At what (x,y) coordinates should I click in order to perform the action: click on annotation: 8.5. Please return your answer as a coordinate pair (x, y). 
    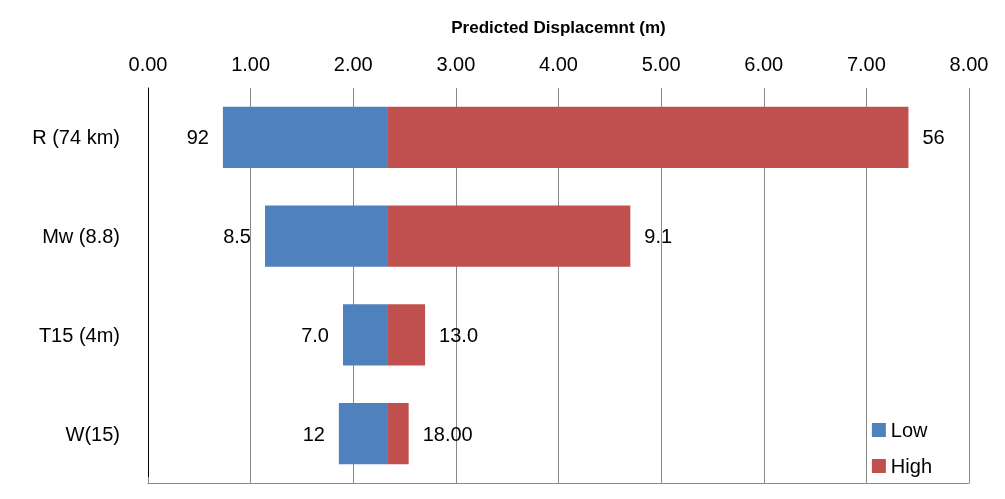
    Looking at the image, I should click on (237, 236).